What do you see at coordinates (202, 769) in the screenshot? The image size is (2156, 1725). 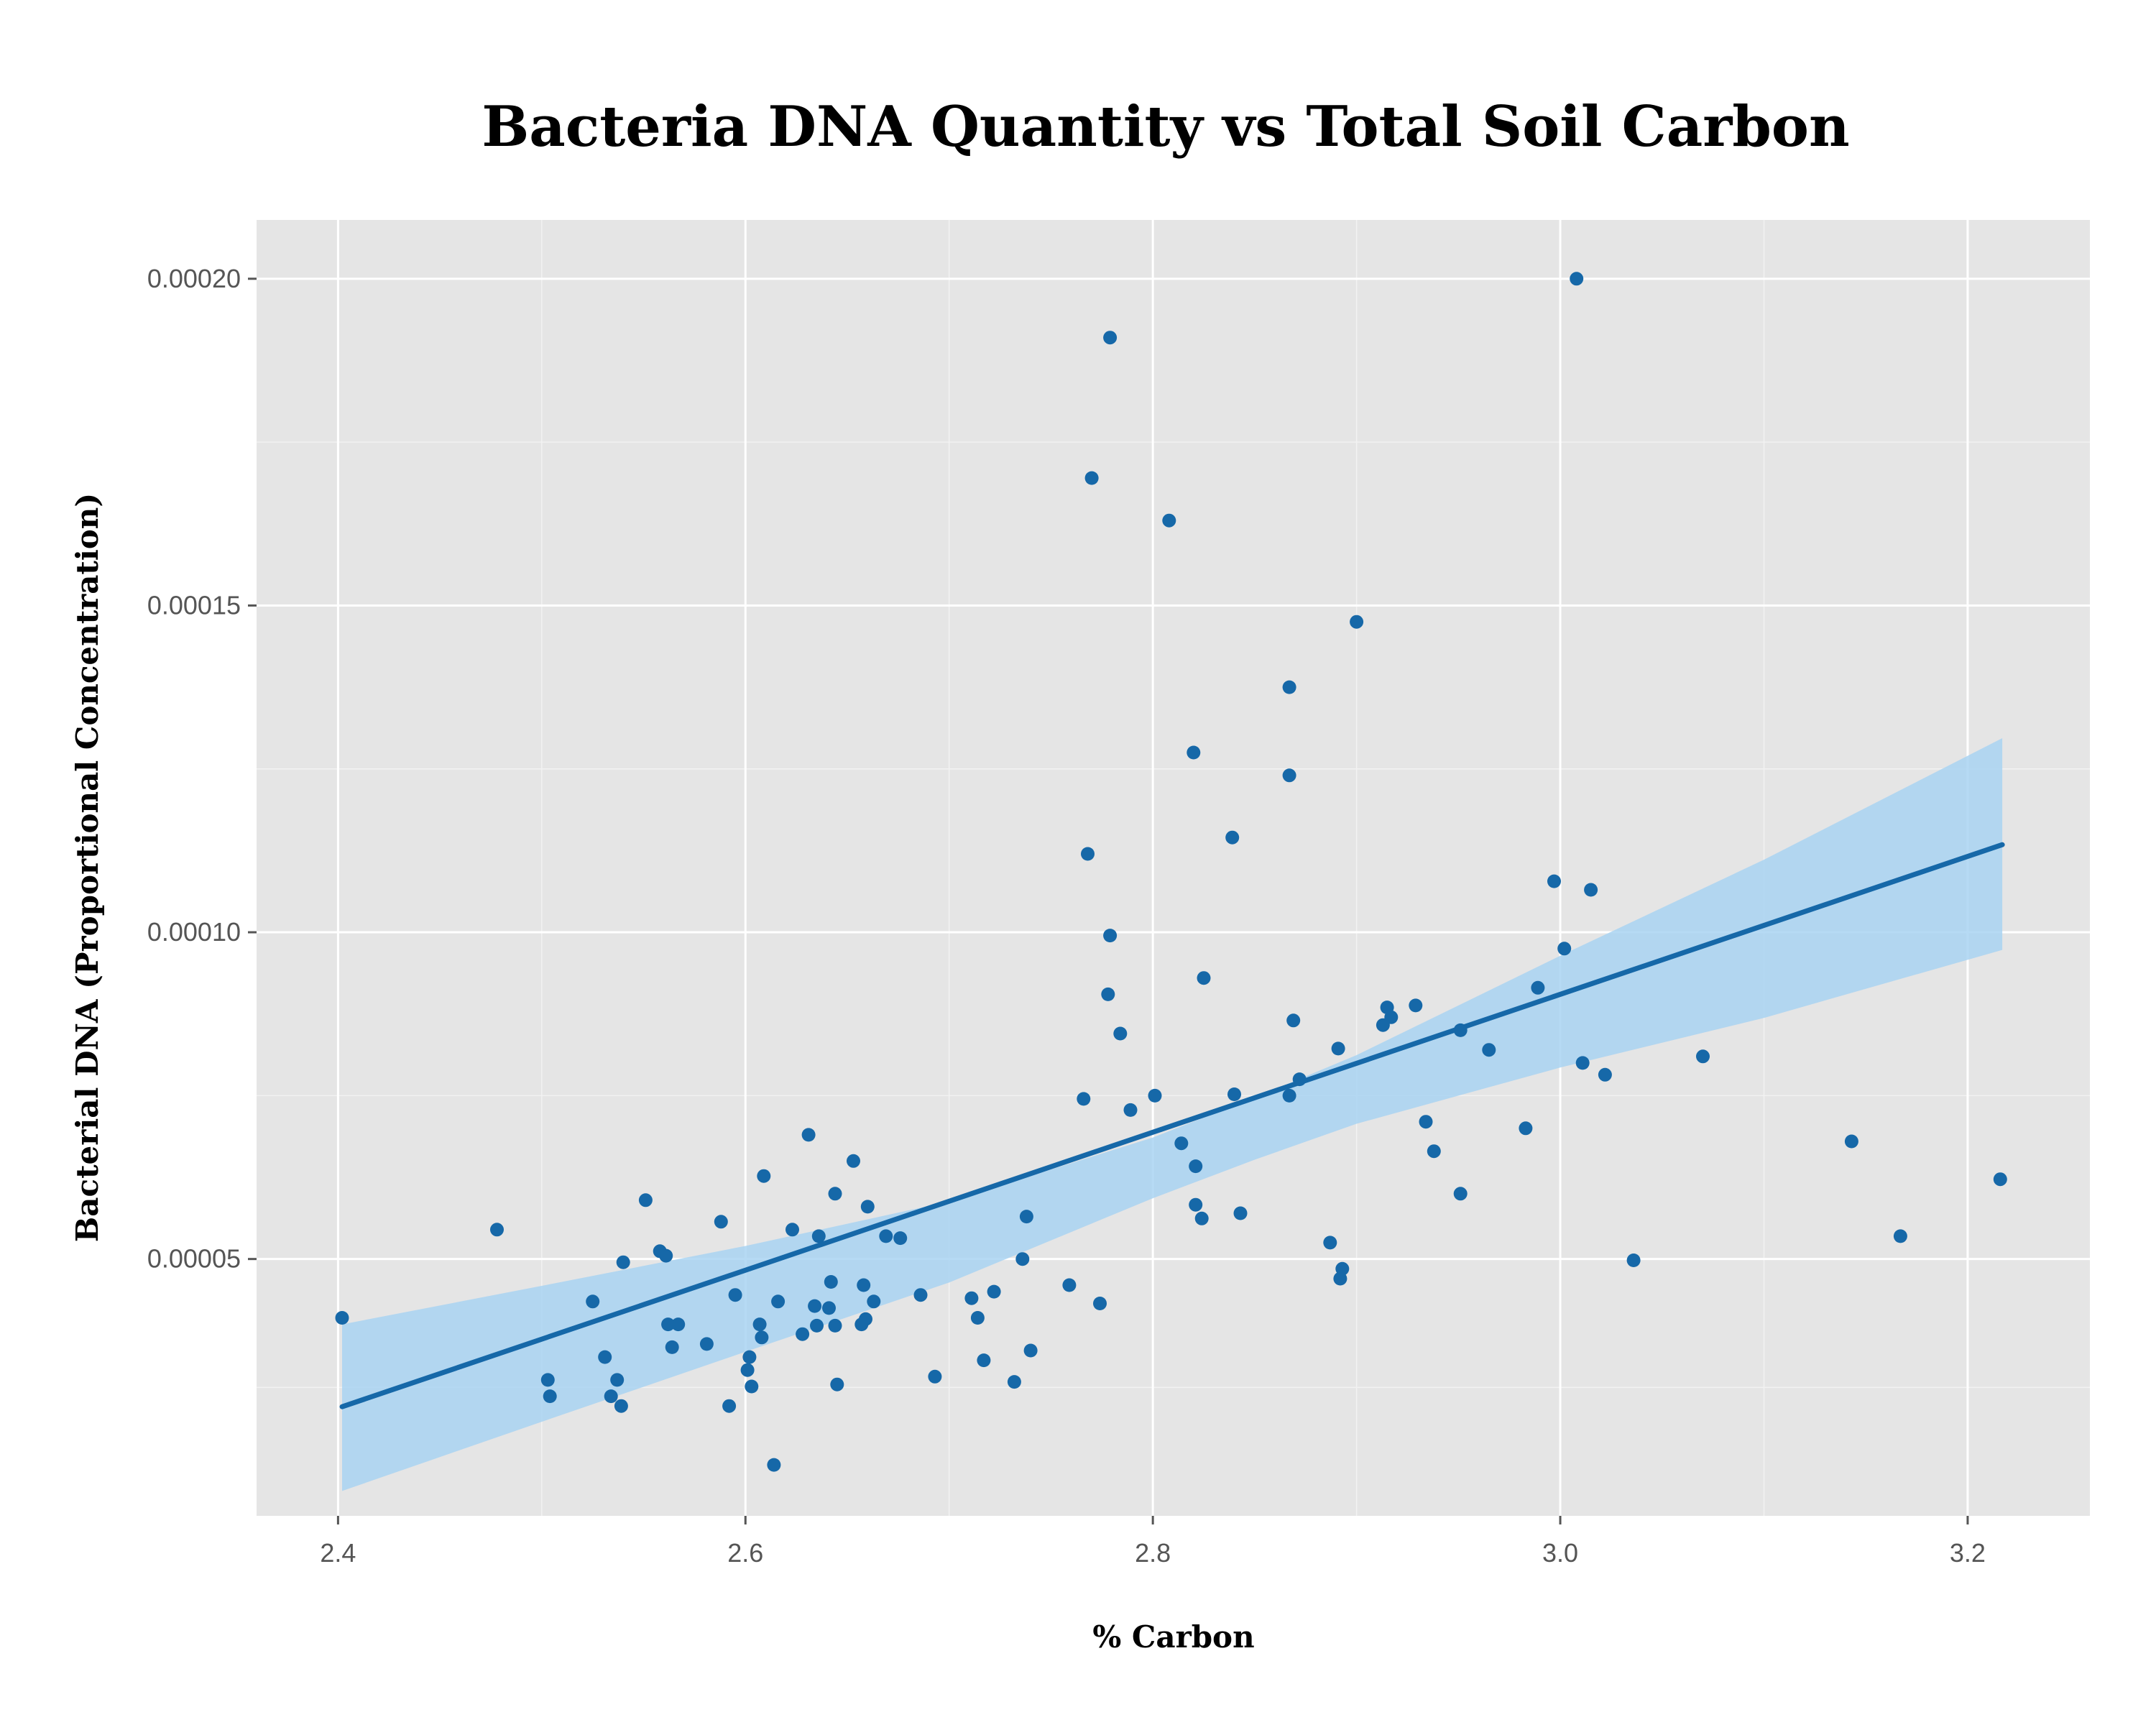 I see `y-axis-ticks: 0.00005 0.00010 0.00015 0.00020` at bounding box center [202, 769].